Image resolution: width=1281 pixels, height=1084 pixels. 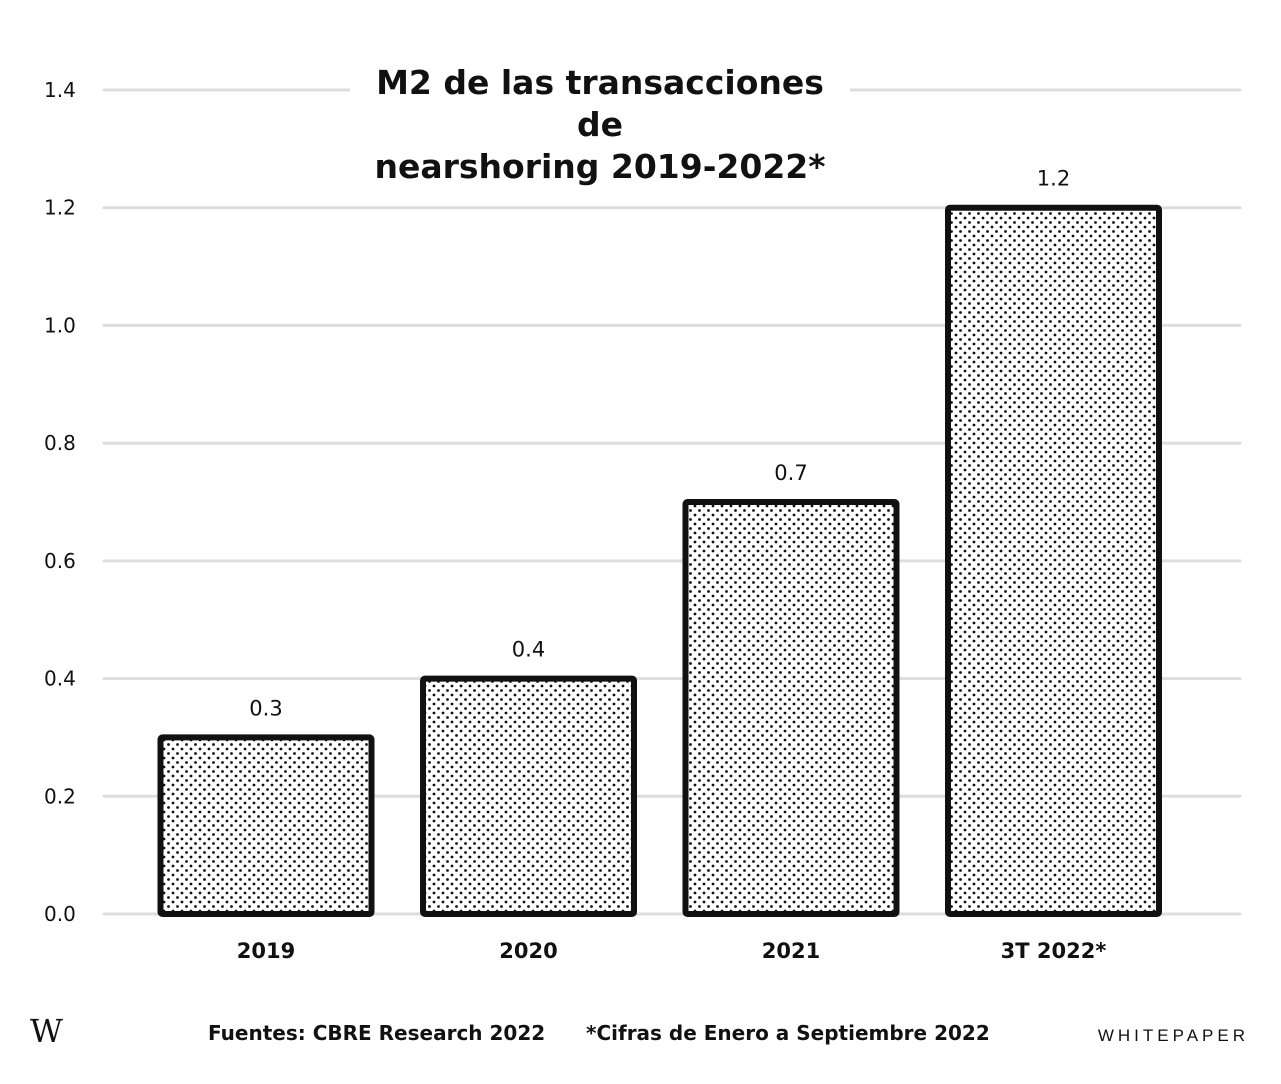 I want to click on data-label: 0.3, so click(x=265, y=708).